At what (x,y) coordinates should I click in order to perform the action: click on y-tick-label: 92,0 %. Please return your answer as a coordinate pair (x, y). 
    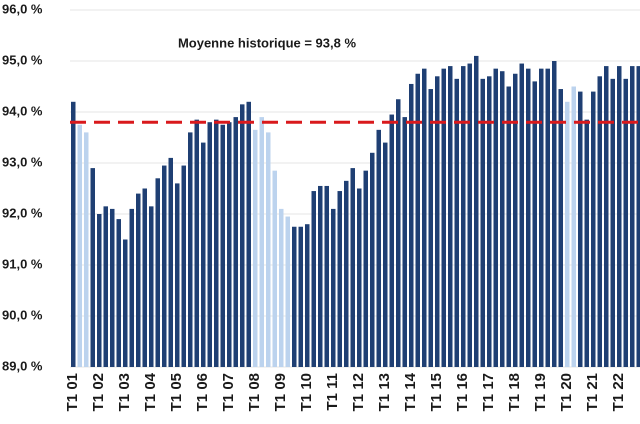
    Looking at the image, I should click on (22, 212).